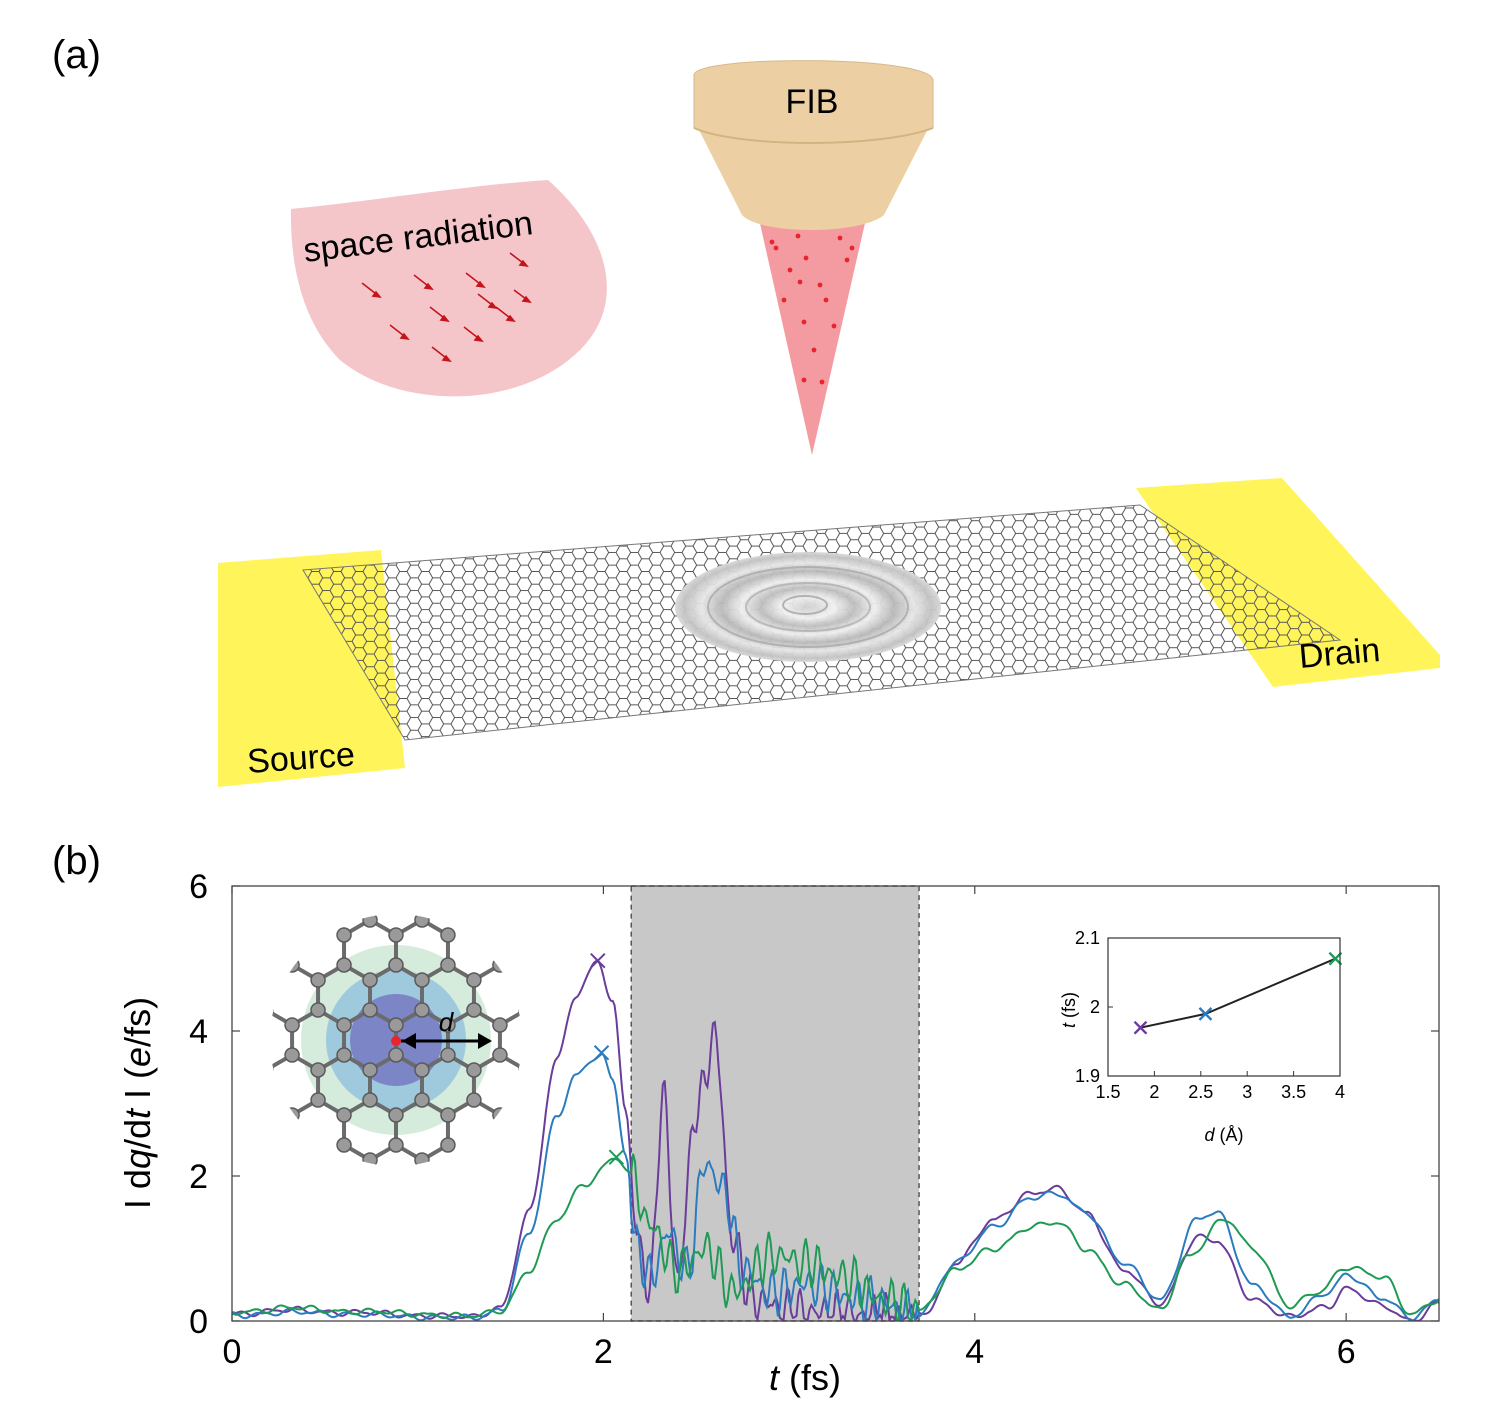  I want to click on x-tick-label: 0, so click(232, 1352).